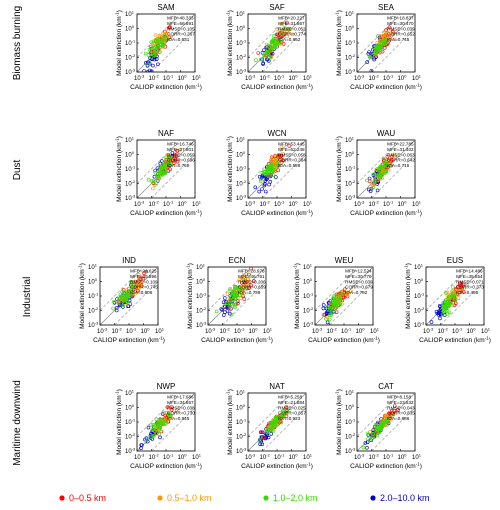 The height and width of the screenshot is (510, 500). What do you see at coordinates (252, 287) in the screenshot?
I see `stat-label: CORR=0.659` at bounding box center [252, 287].